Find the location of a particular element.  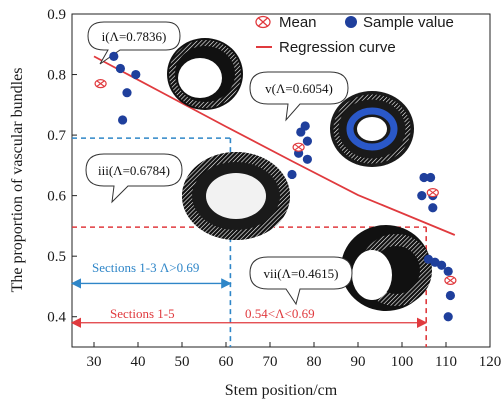

y-tick-label: 0.8 is located at coordinates (56, 76).